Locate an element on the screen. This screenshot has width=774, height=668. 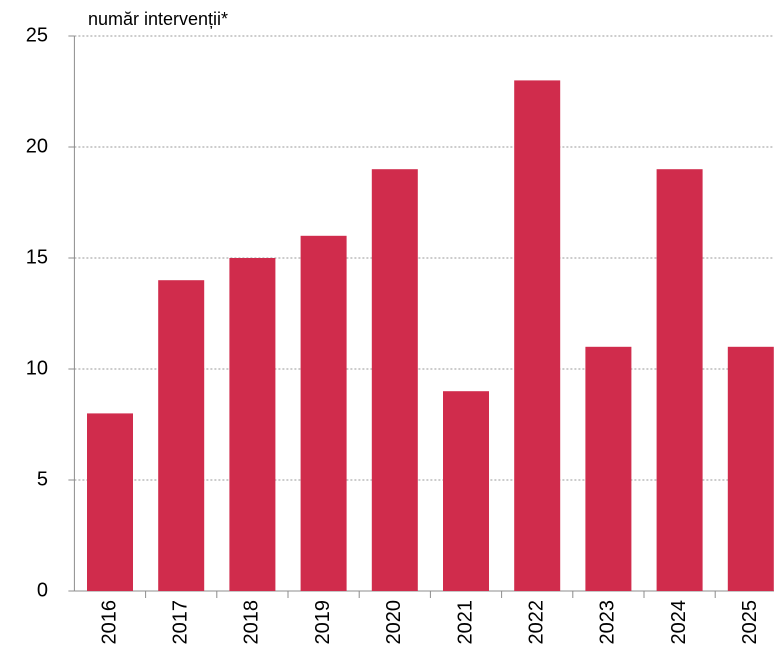
x-tick-label: 2025 is located at coordinates (750, 622).